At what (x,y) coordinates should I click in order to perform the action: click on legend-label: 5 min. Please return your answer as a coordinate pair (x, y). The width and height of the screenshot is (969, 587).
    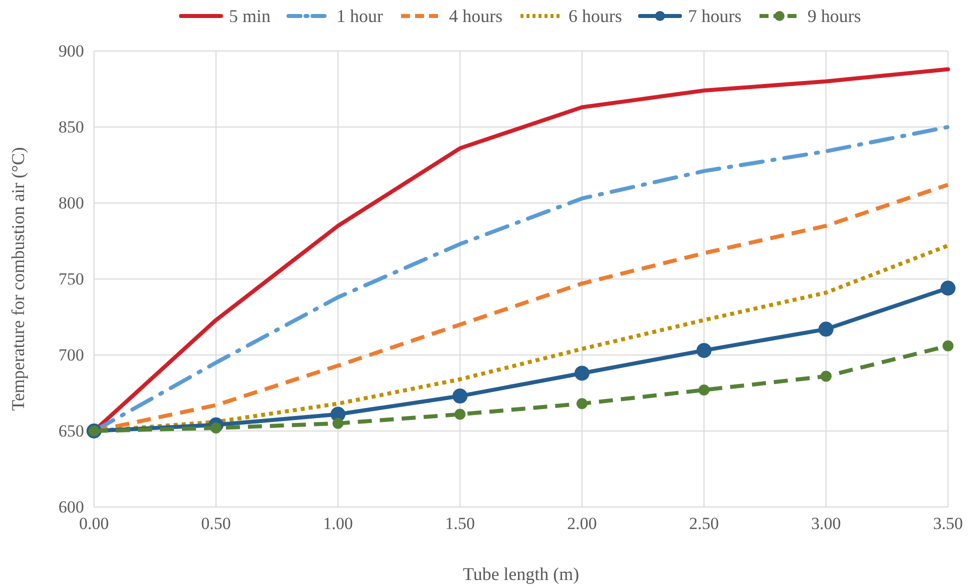
    Looking at the image, I should click on (249, 16).